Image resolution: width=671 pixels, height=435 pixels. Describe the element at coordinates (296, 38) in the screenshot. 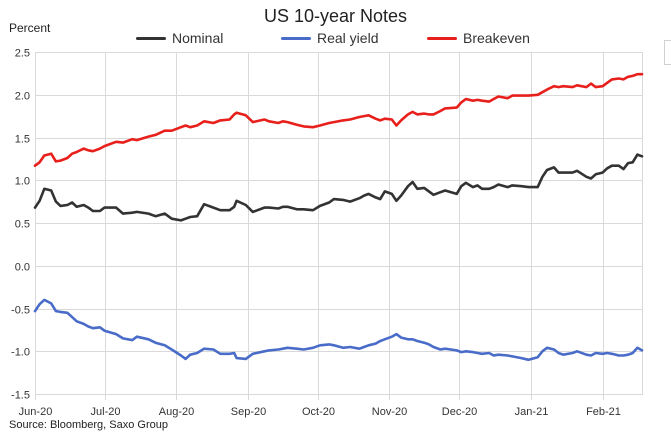

I see `legend-swatch-real-yield` at that location.